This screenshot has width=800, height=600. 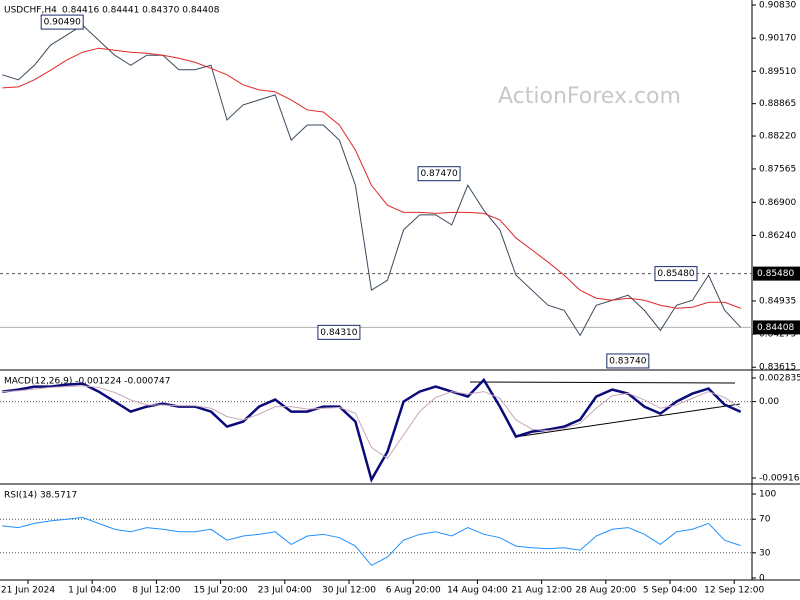 I want to click on x-tick-label: 21 Aug 12:00, so click(x=541, y=591).